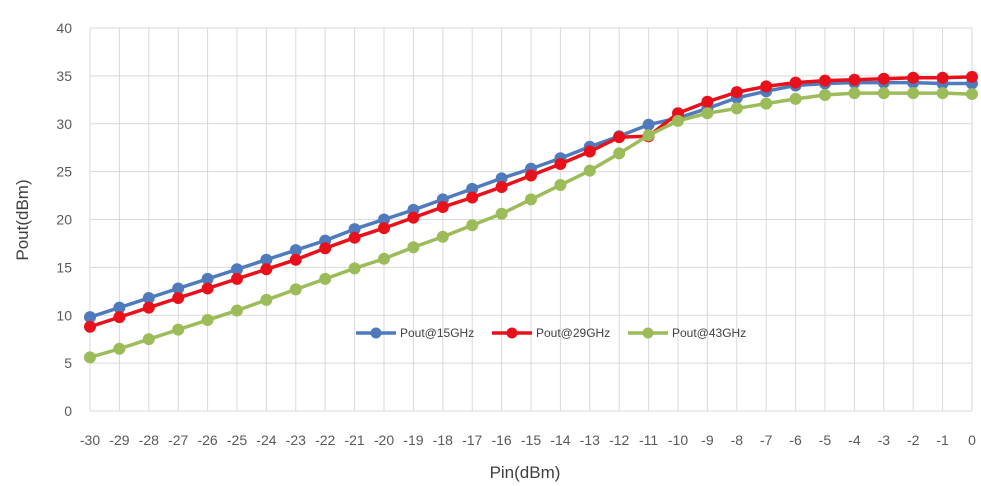 The width and height of the screenshot is (981, 486). I want to click on y-tick-label: 40, so click(64, 28).